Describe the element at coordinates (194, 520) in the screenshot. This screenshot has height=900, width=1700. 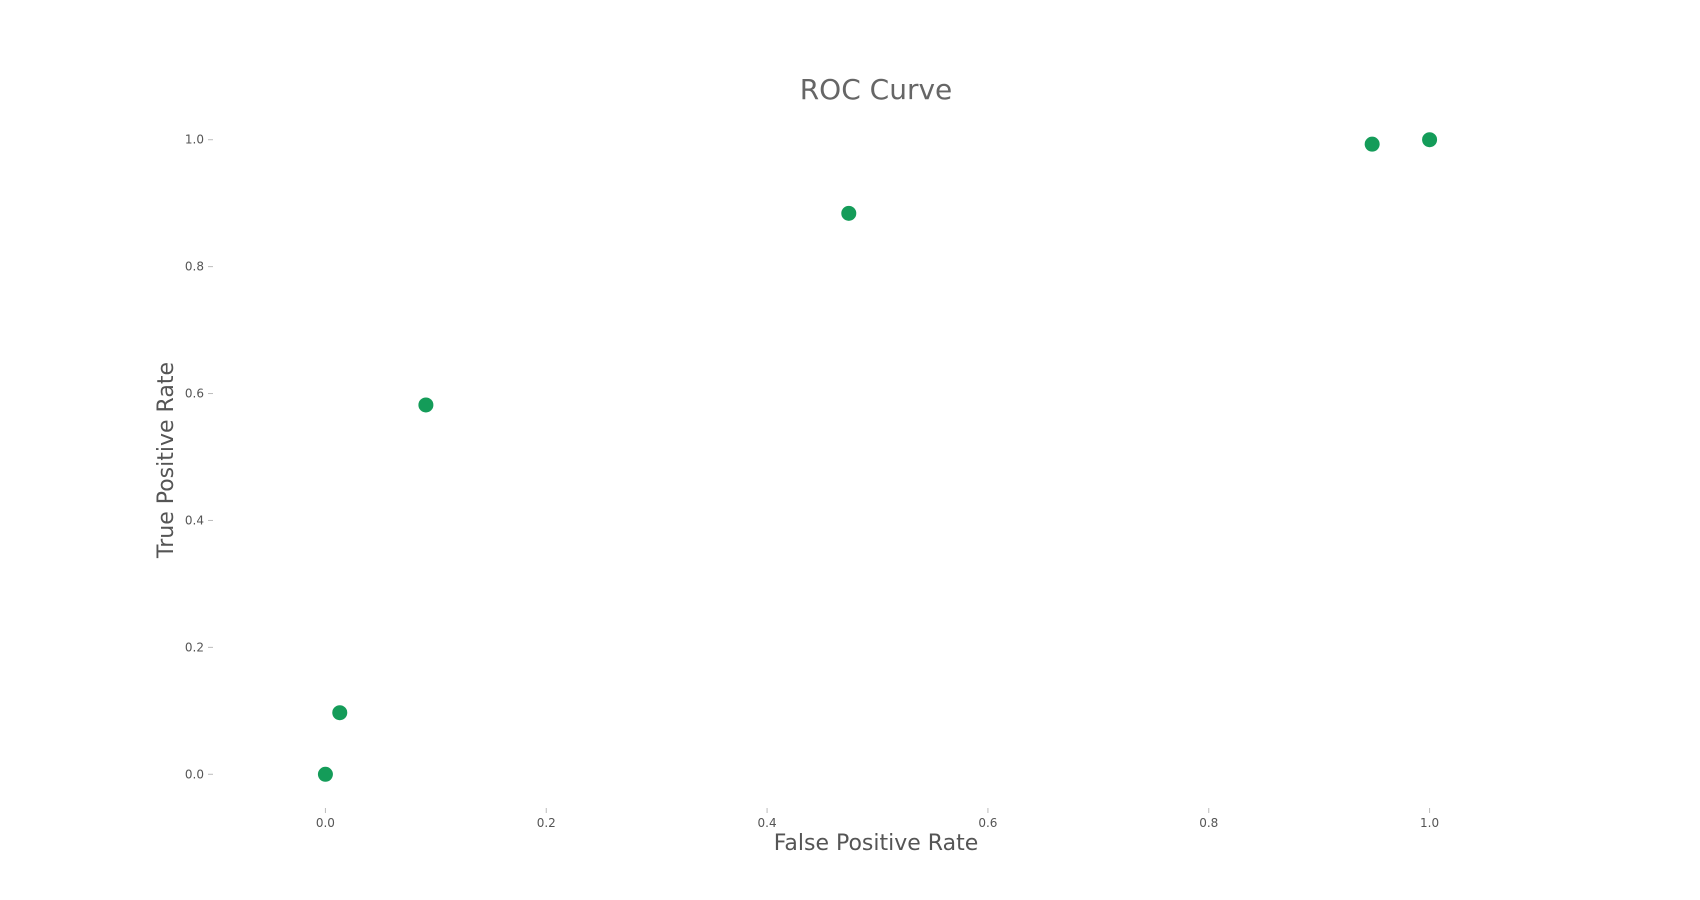
I see `y-tick-label: 0.4` at that location.